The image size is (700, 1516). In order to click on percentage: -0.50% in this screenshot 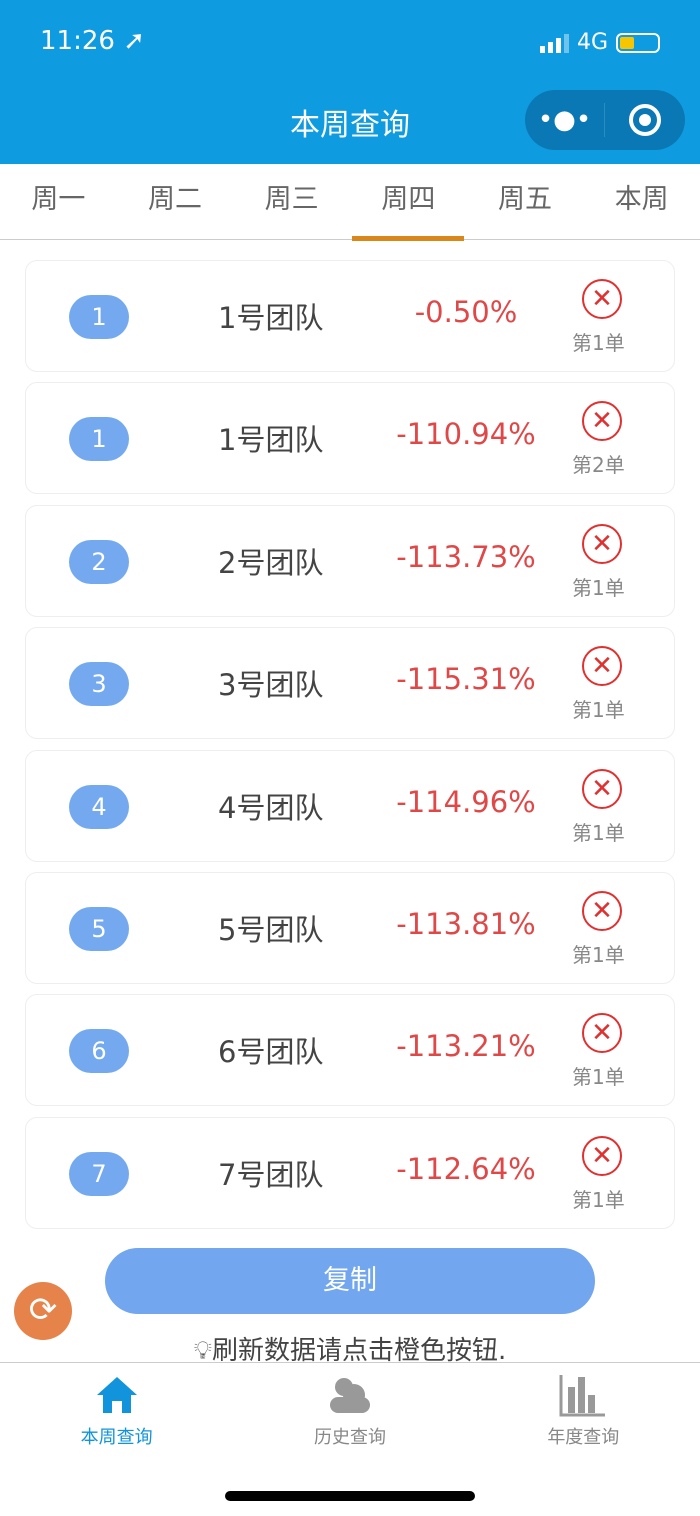, I will do `click(466, 312)`.